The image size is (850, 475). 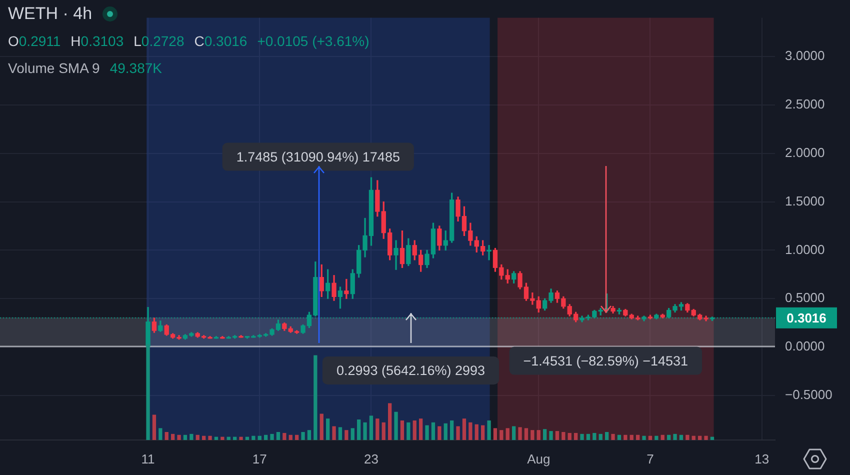 What do you see at coordinates (762, 458) in the screenshot?
I see `x-tick-label: 13` at bounding box center [762, 458].